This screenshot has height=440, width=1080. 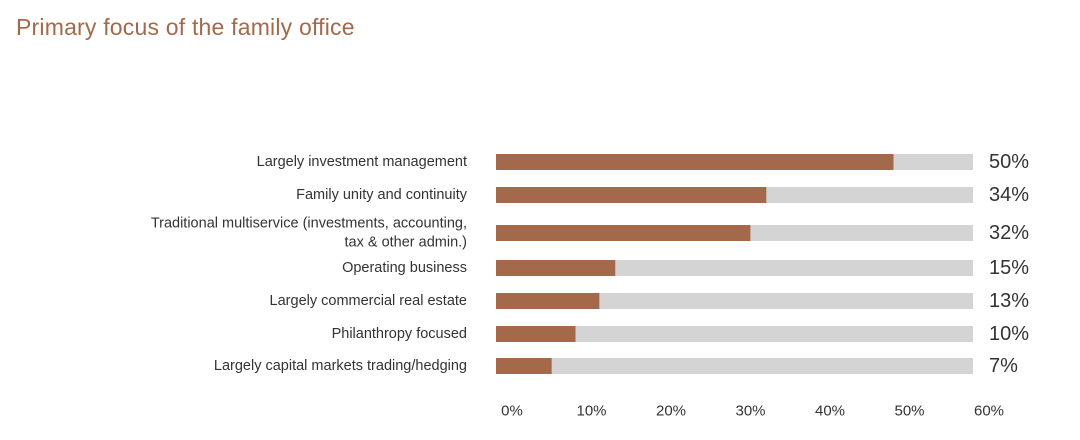 I want to click on x-tick-label: 50%, so click(x=909, y=411).